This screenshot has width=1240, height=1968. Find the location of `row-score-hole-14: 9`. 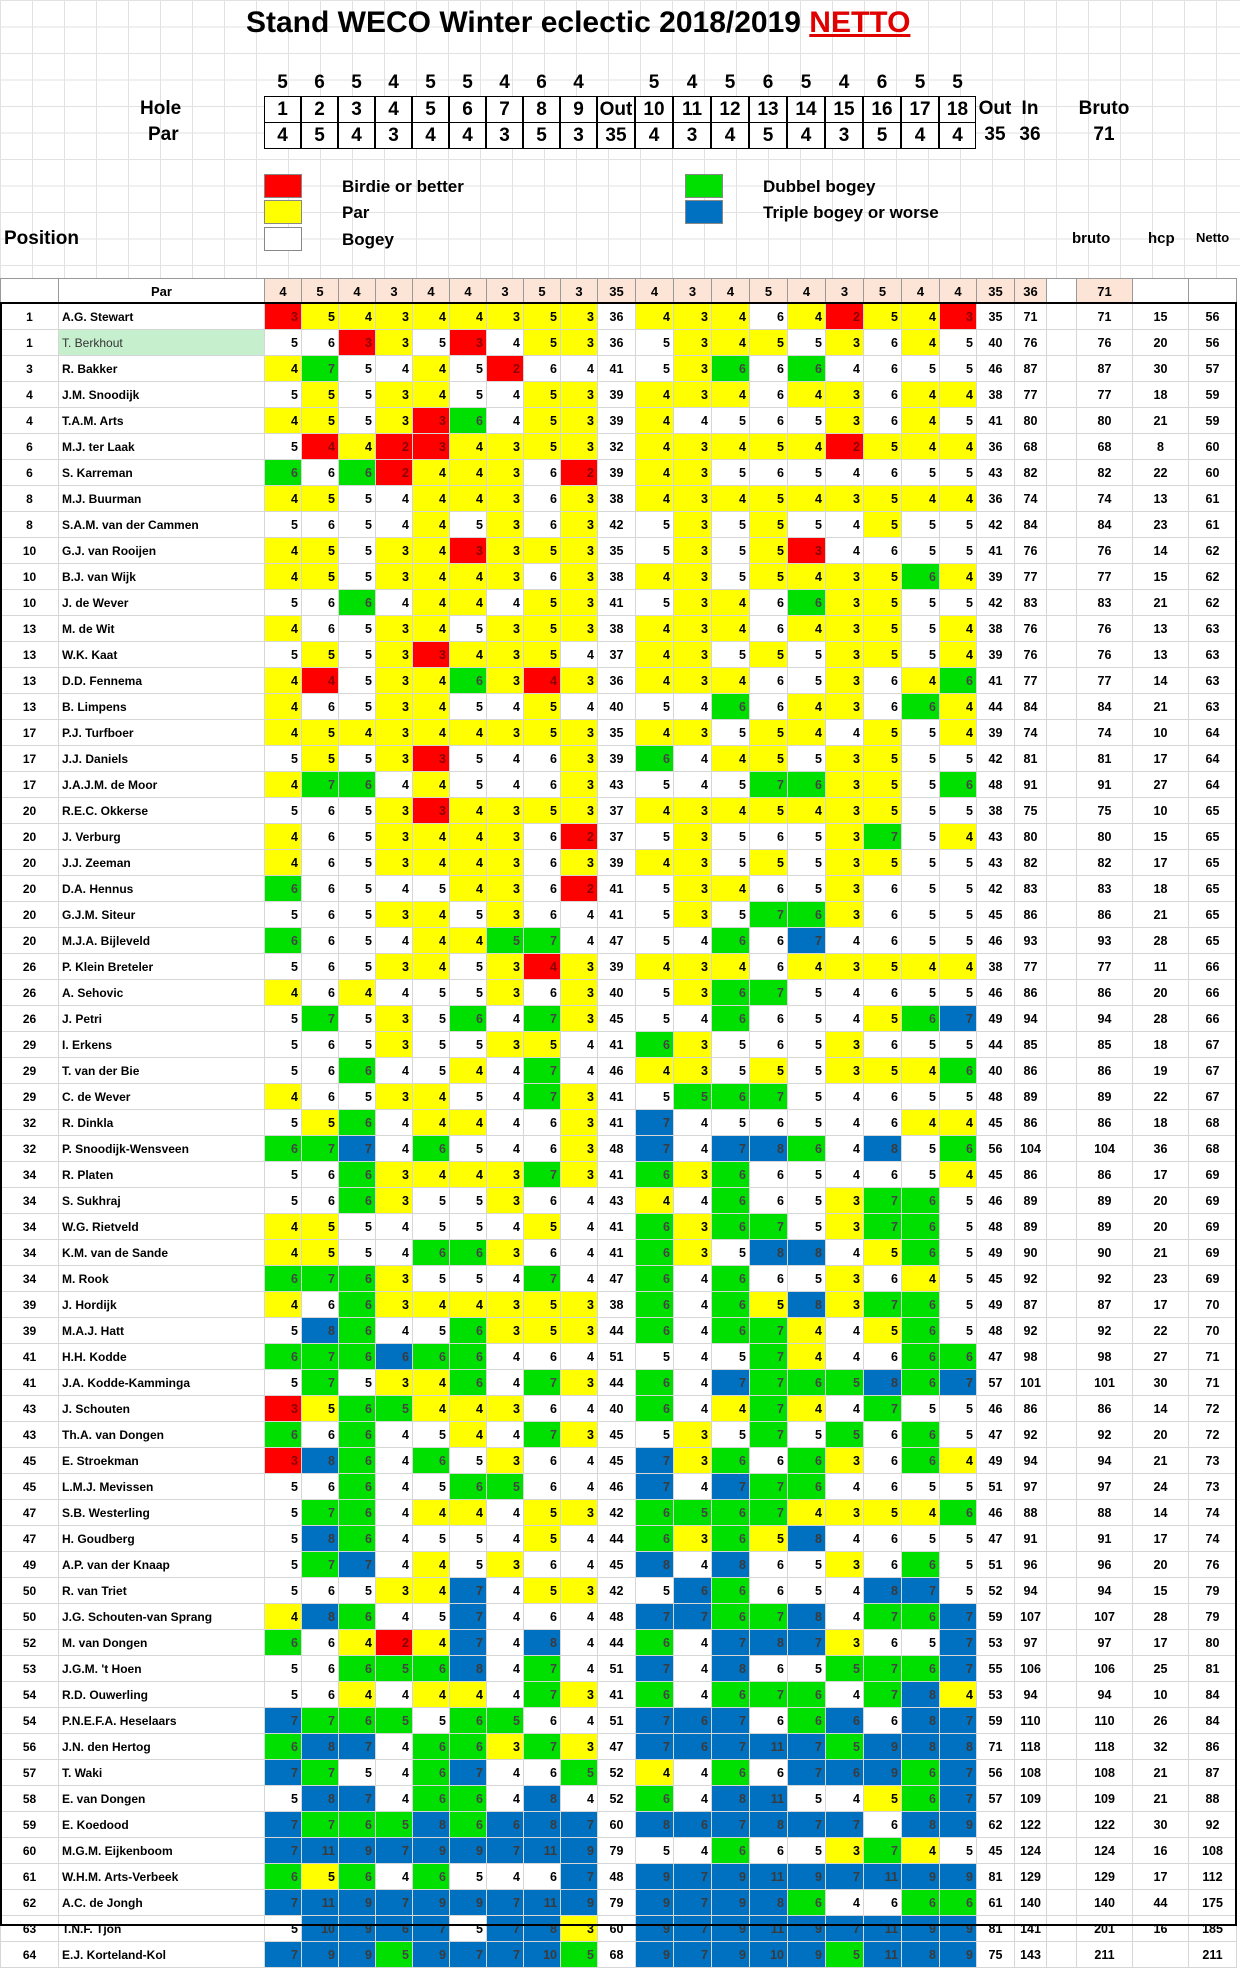

row-score-hole-14: 9 is located at coordinates (806, 1876).